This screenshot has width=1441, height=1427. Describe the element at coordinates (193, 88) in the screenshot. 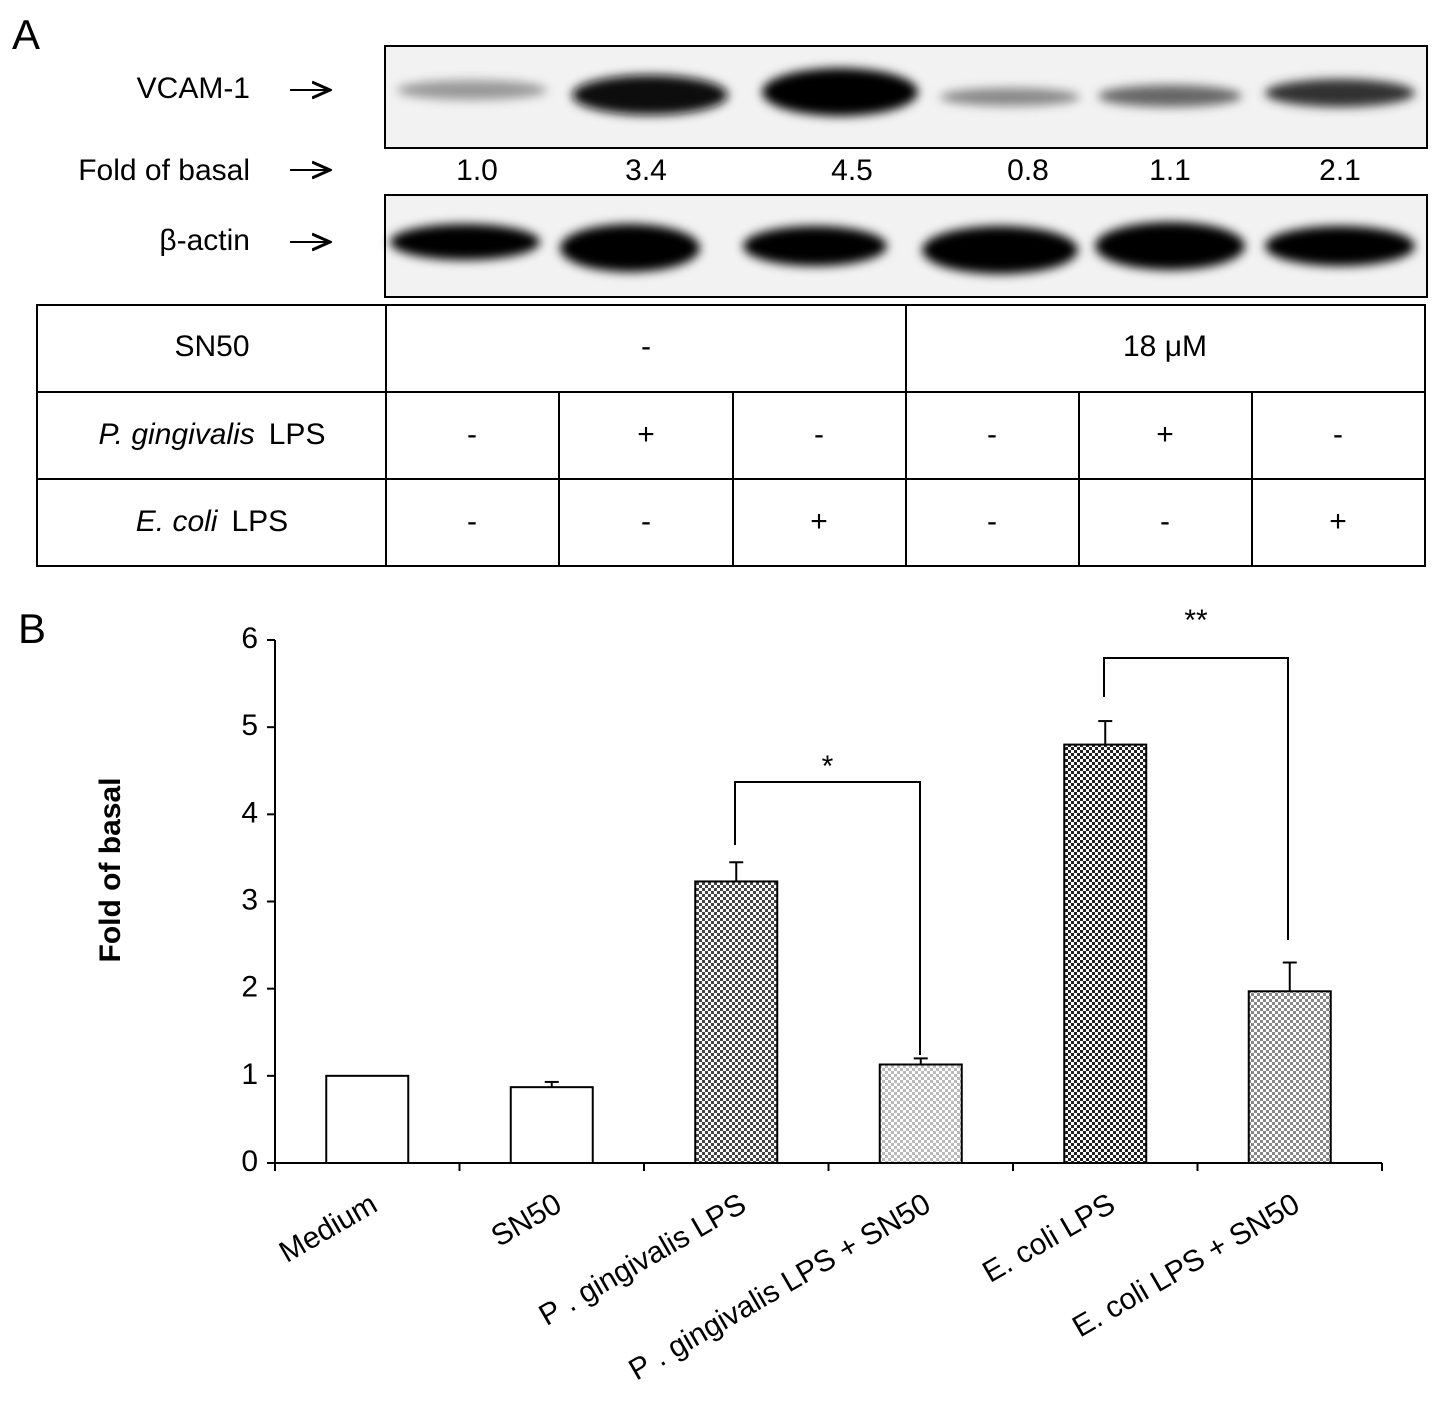

I see `blot-row-label: VCAM-1` at that location.